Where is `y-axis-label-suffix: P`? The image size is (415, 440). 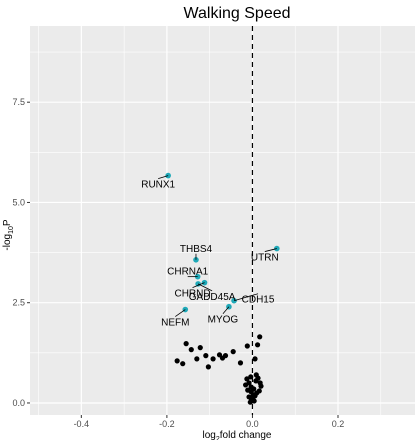
y-axis-label-suffix: P is located at coordinates (7, 222).